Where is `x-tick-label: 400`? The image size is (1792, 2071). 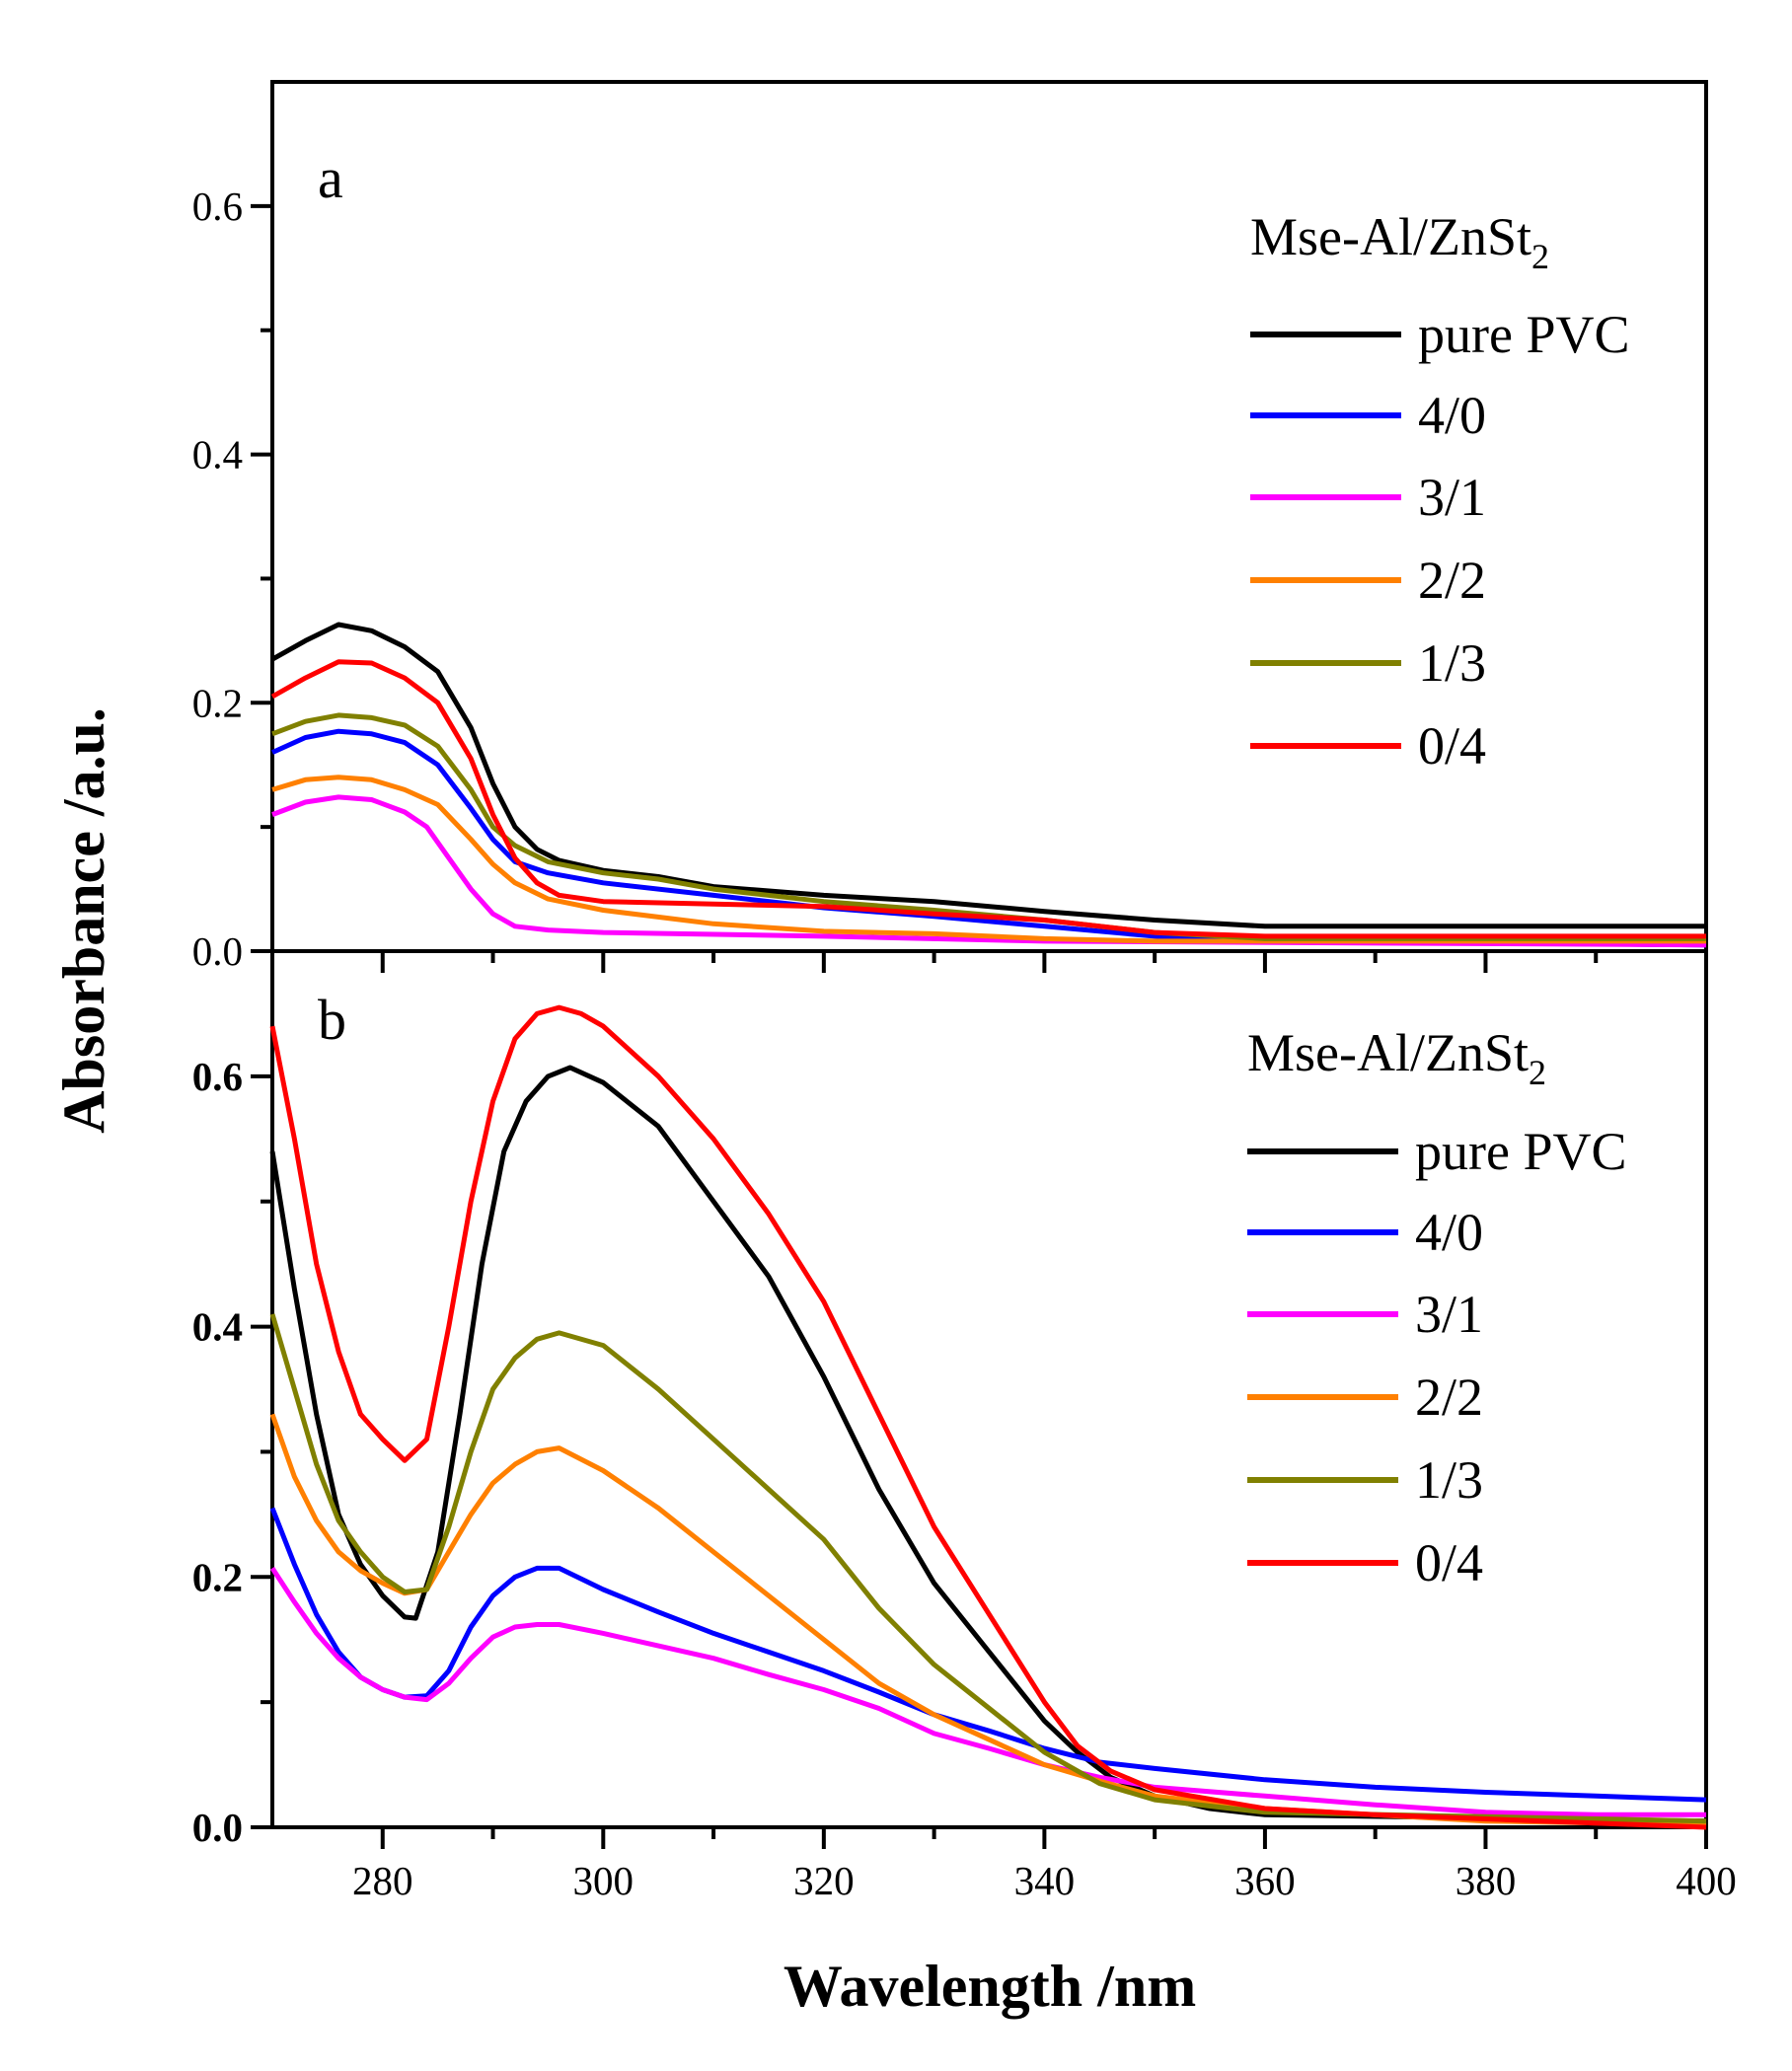 x-tick-label: 400 is located at coordinates (1706, 1880).